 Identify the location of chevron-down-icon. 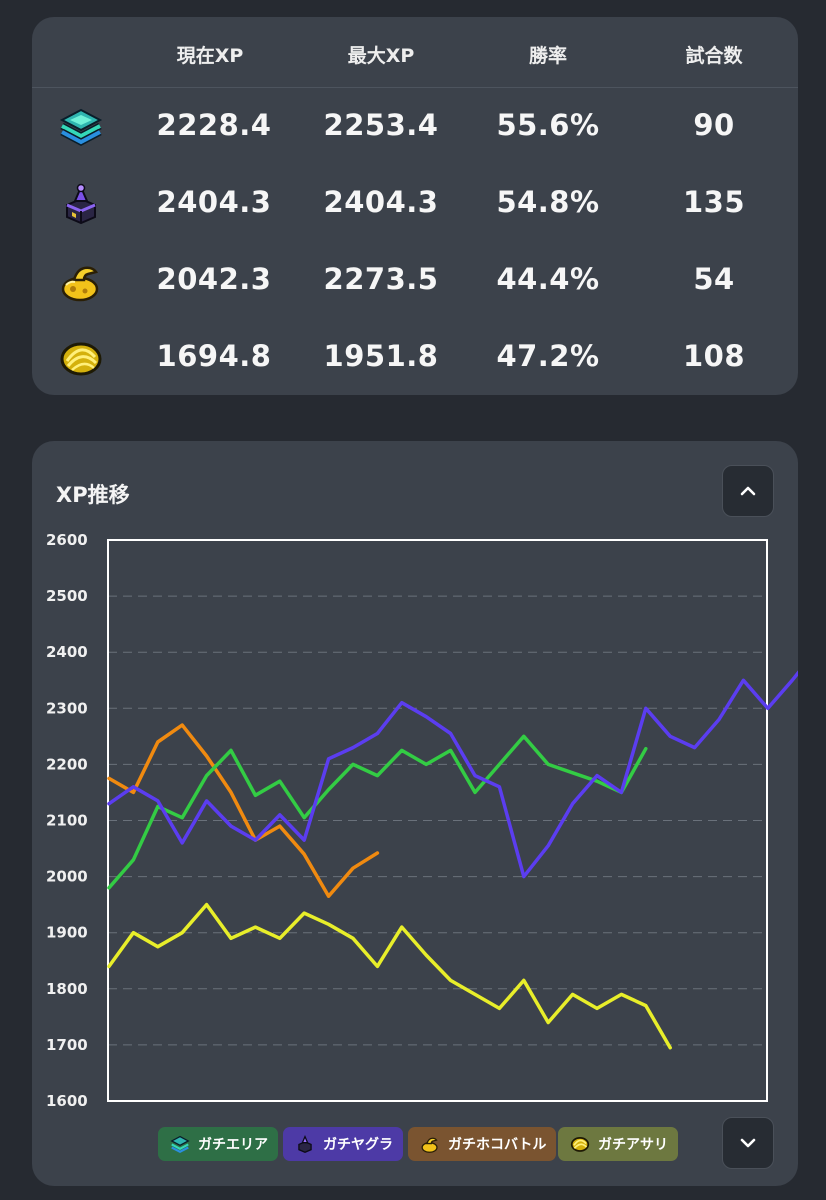
(748, 1143).